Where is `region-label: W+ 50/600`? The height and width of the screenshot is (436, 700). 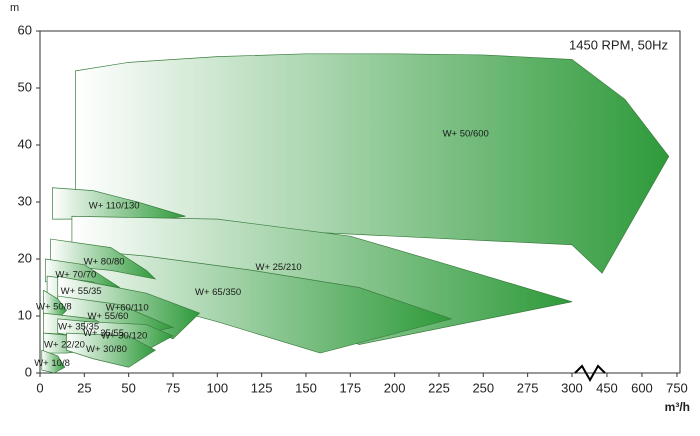
region-label: W+ 50/600 is located at coordinates (466, 133).